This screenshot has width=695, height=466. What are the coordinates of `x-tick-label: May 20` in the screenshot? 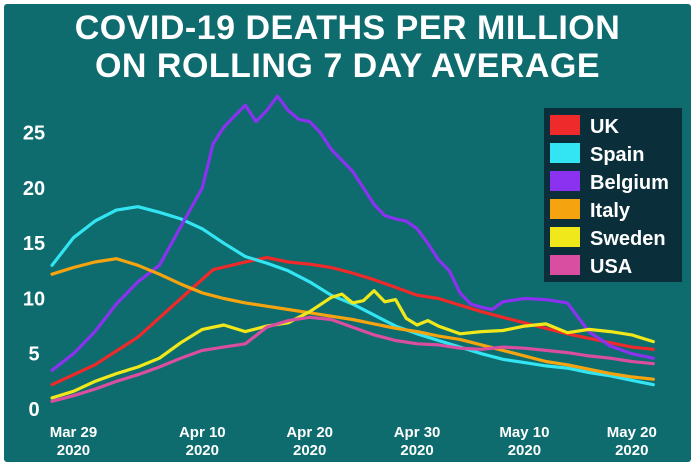 It's located at (632, 432).